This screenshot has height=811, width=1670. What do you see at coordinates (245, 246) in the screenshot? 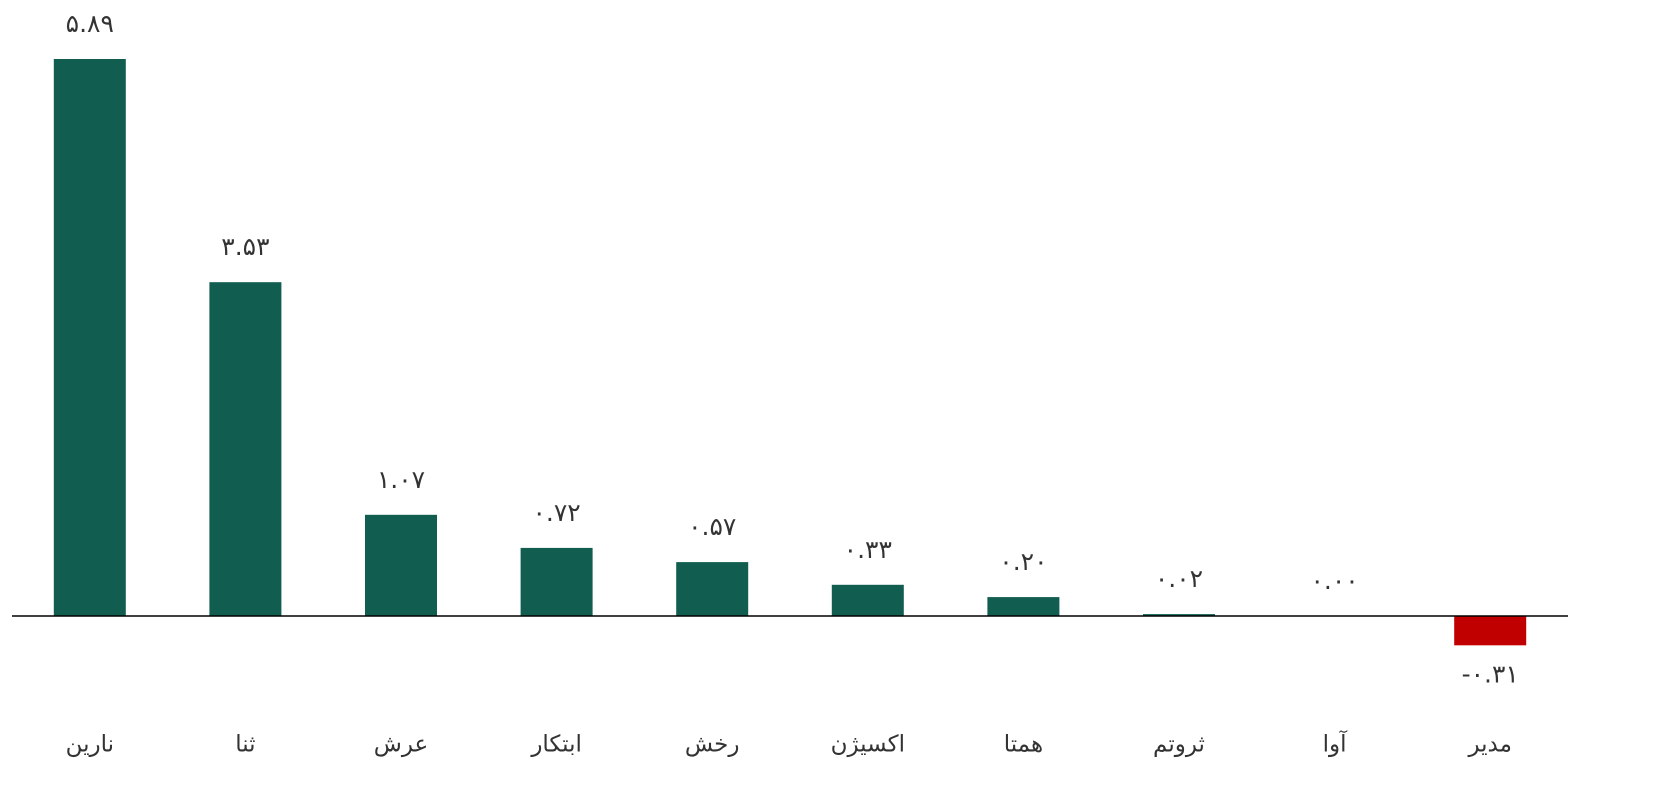
I see `value-label: ۳.۵۳` at bounding box center [245, 246].